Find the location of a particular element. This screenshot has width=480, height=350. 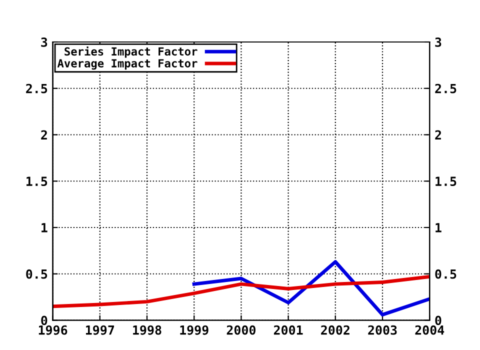

x-tick-label: 1996 is located at coordinates (53, 330).